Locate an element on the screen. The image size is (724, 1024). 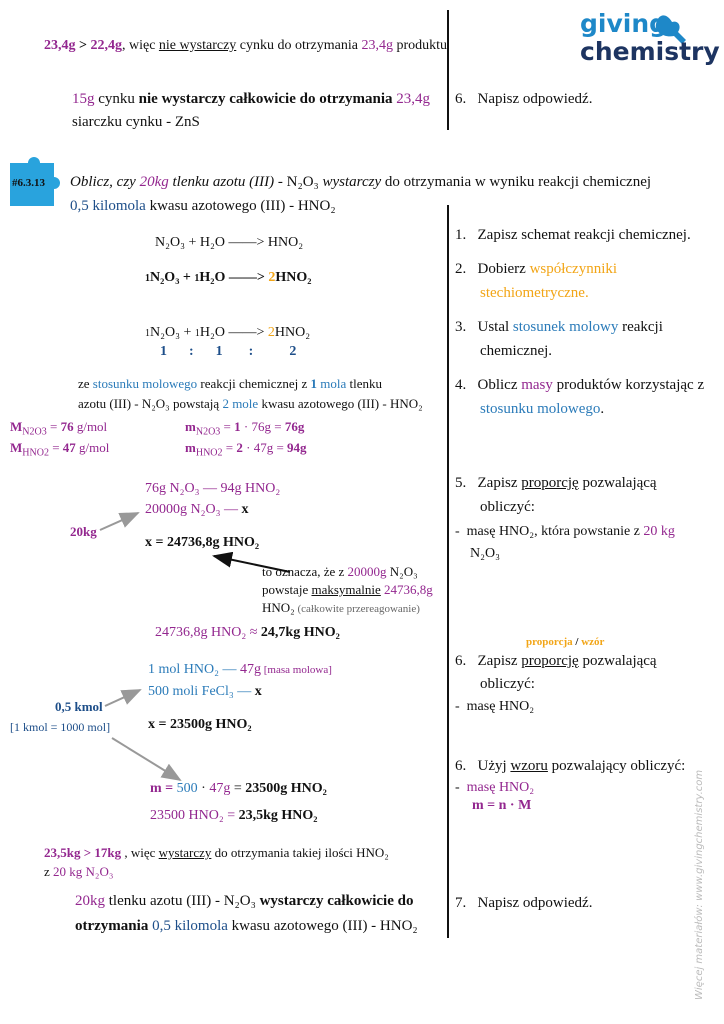
text: 24,7kg HNO₂ is located at coordinates (300, 632).